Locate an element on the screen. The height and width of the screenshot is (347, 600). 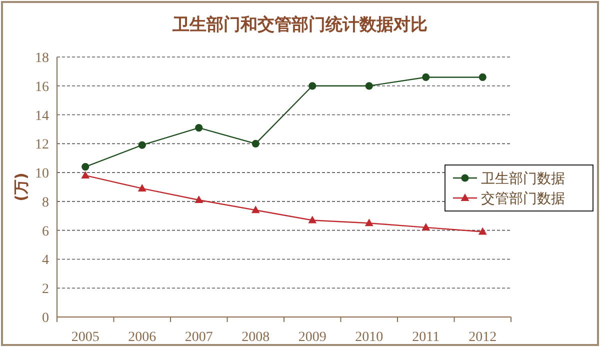
x-tick-label: 2005 is located at coordinates (85, 337).